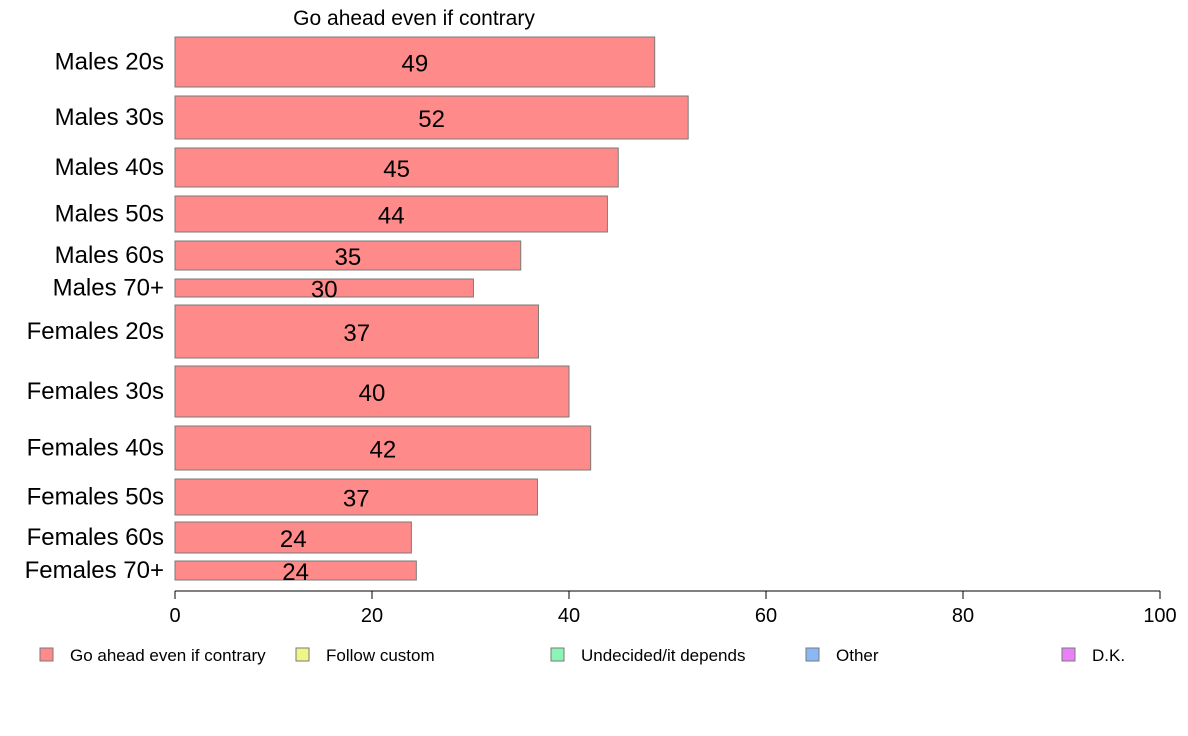  Describe the element at coordinates (109, 214) in the screenshot. I see `category-label: Males 50s` at that location.